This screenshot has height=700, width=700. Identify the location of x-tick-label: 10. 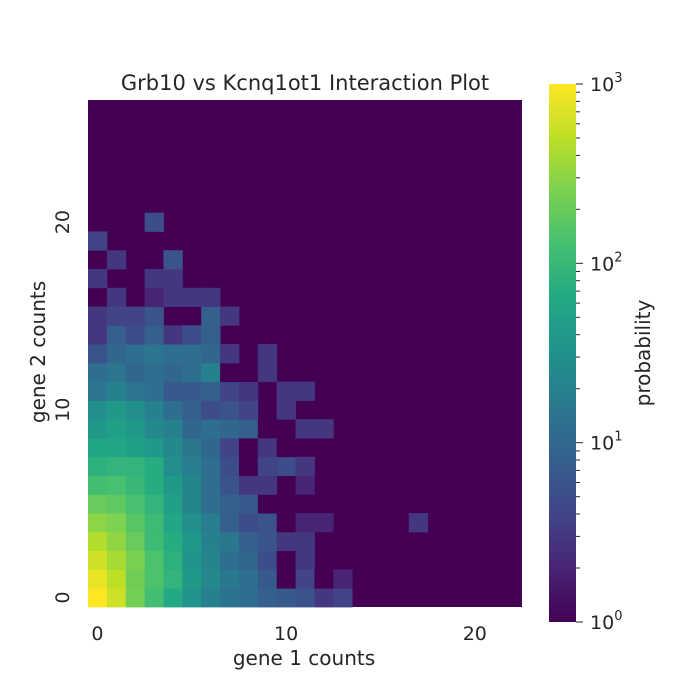
(286, 634).